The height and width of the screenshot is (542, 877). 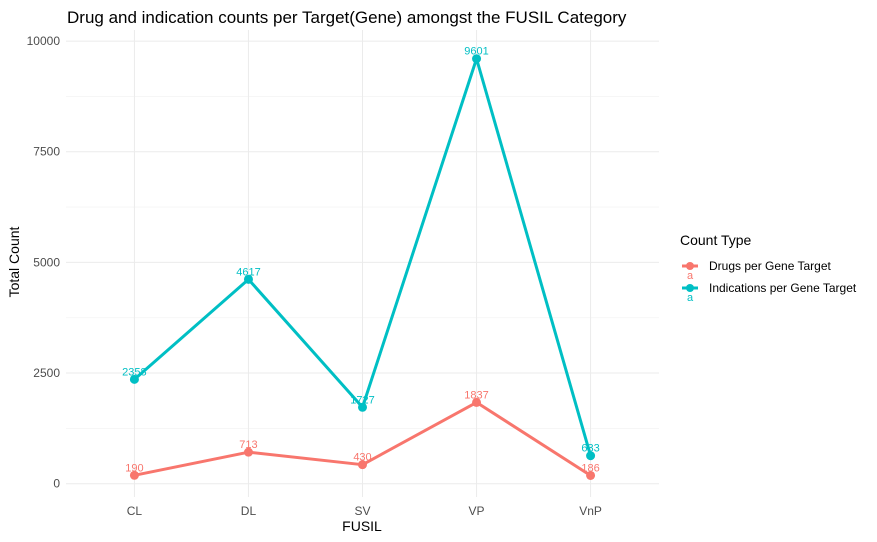 I want to click on x-tick-label: DL, so click(x=249, y=511).